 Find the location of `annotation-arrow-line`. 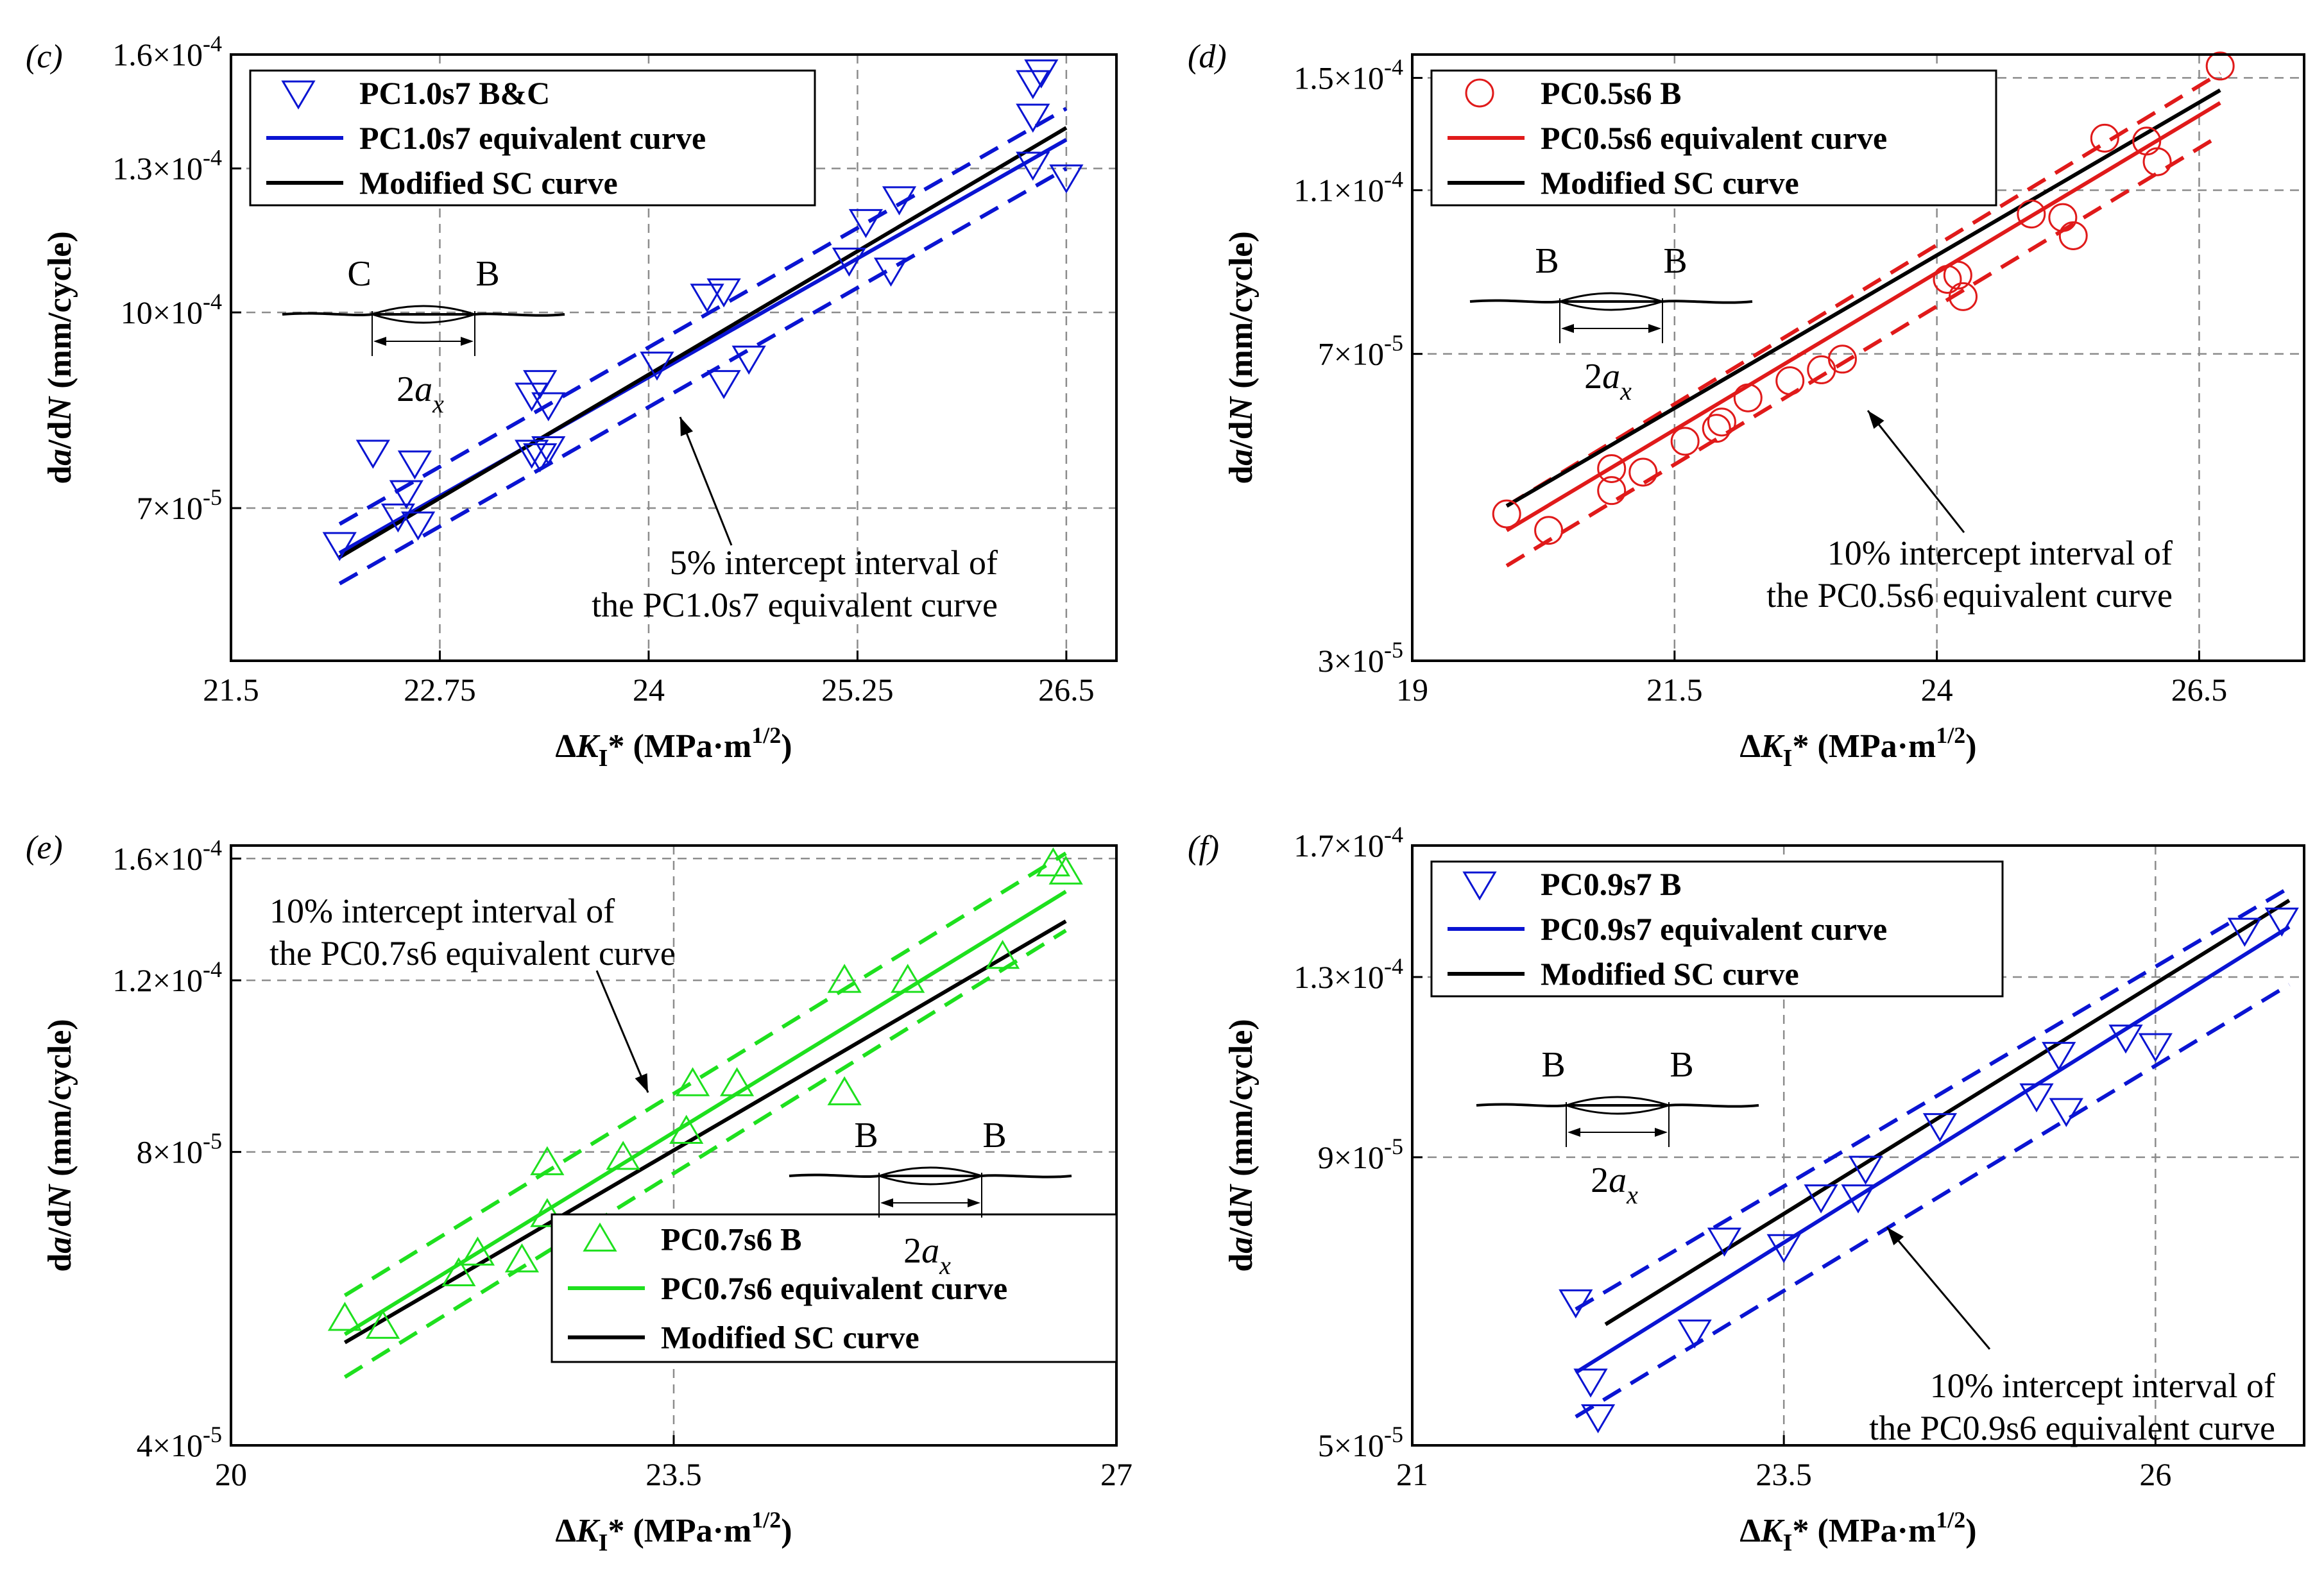

annotation-arrow-line is located at coordinates (622, 1031).